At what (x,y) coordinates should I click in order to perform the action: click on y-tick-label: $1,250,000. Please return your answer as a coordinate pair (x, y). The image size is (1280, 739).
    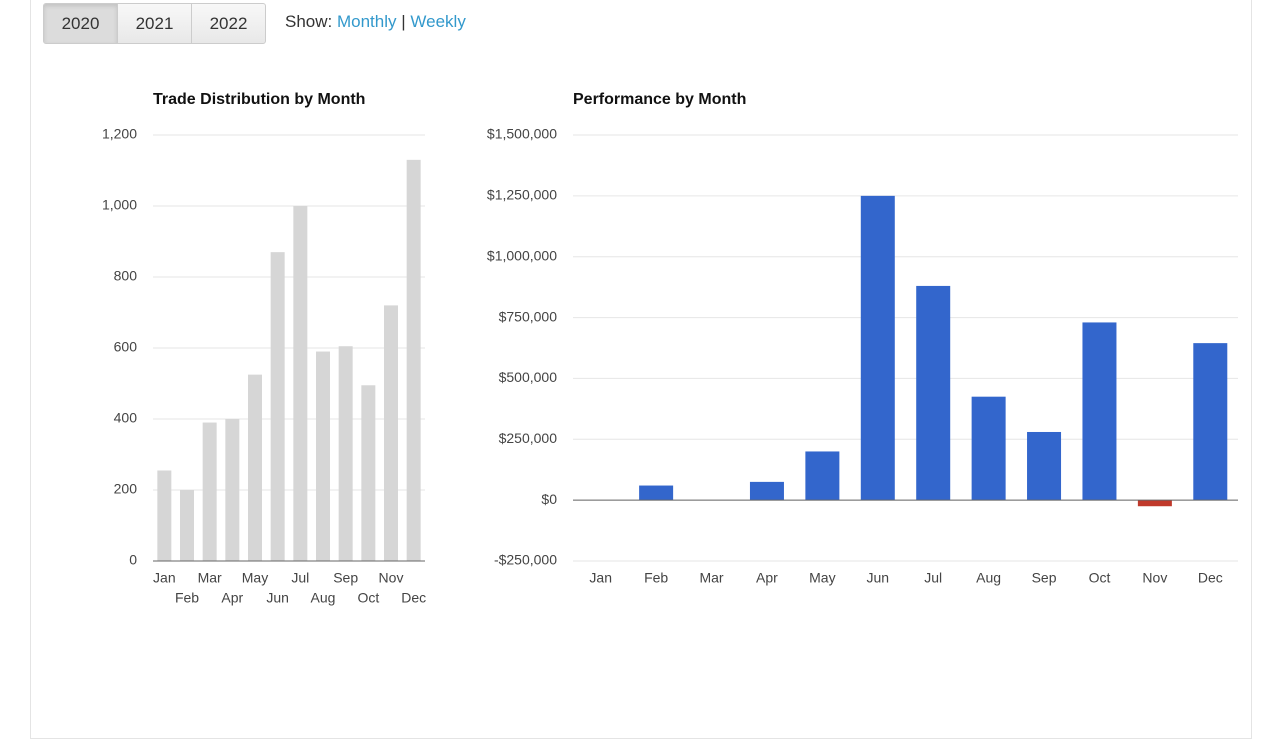
    Looking at the image, I should click on (522, 195).